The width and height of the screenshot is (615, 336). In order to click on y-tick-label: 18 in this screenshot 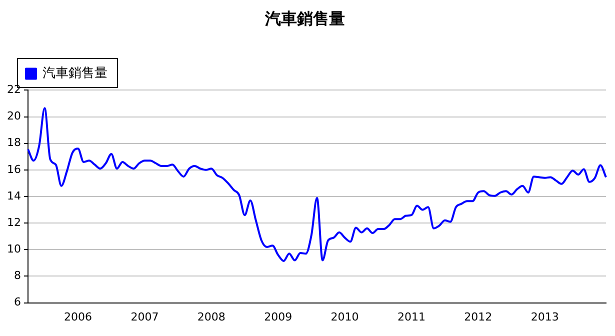, I will do `click(13, 143)`.